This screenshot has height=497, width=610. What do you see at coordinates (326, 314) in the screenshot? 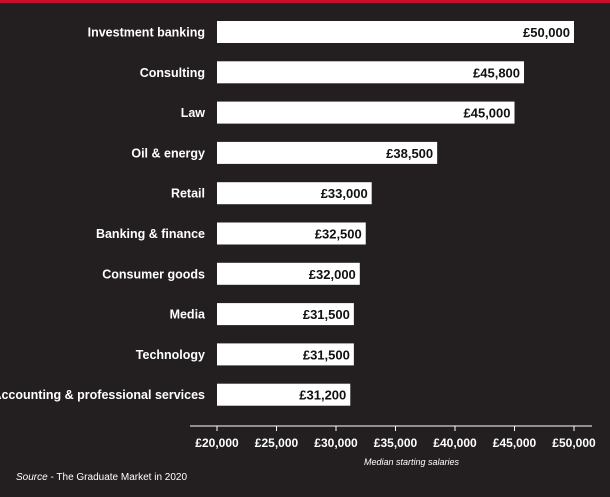
I see `data-label-media: £31,500` at bounding box center [326, 314].